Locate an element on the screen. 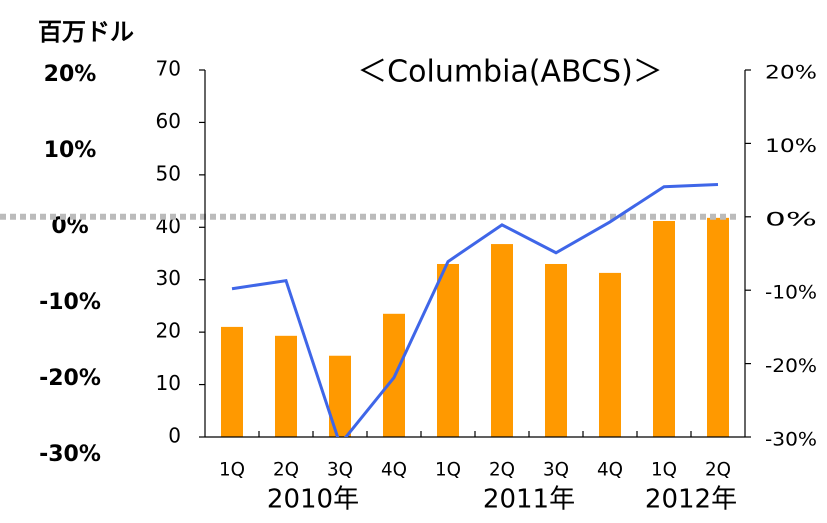 The image size is (827, 523). y-tick-label: 20 is located at coordinates (168, 331).